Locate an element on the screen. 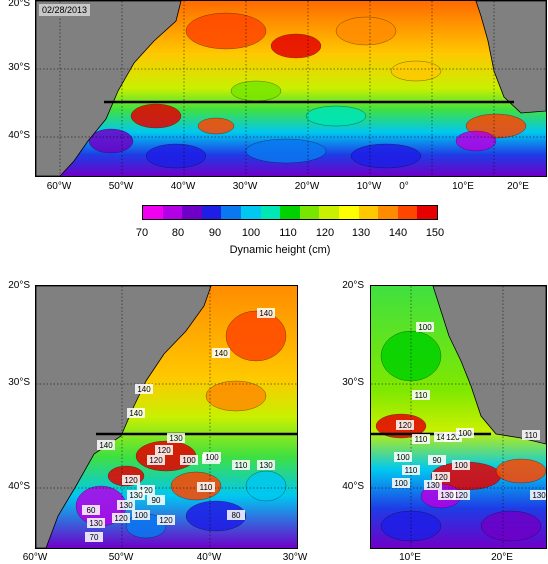 This screenshot has height=564, width=548. south-america-land is located at coordinates (124, 417).